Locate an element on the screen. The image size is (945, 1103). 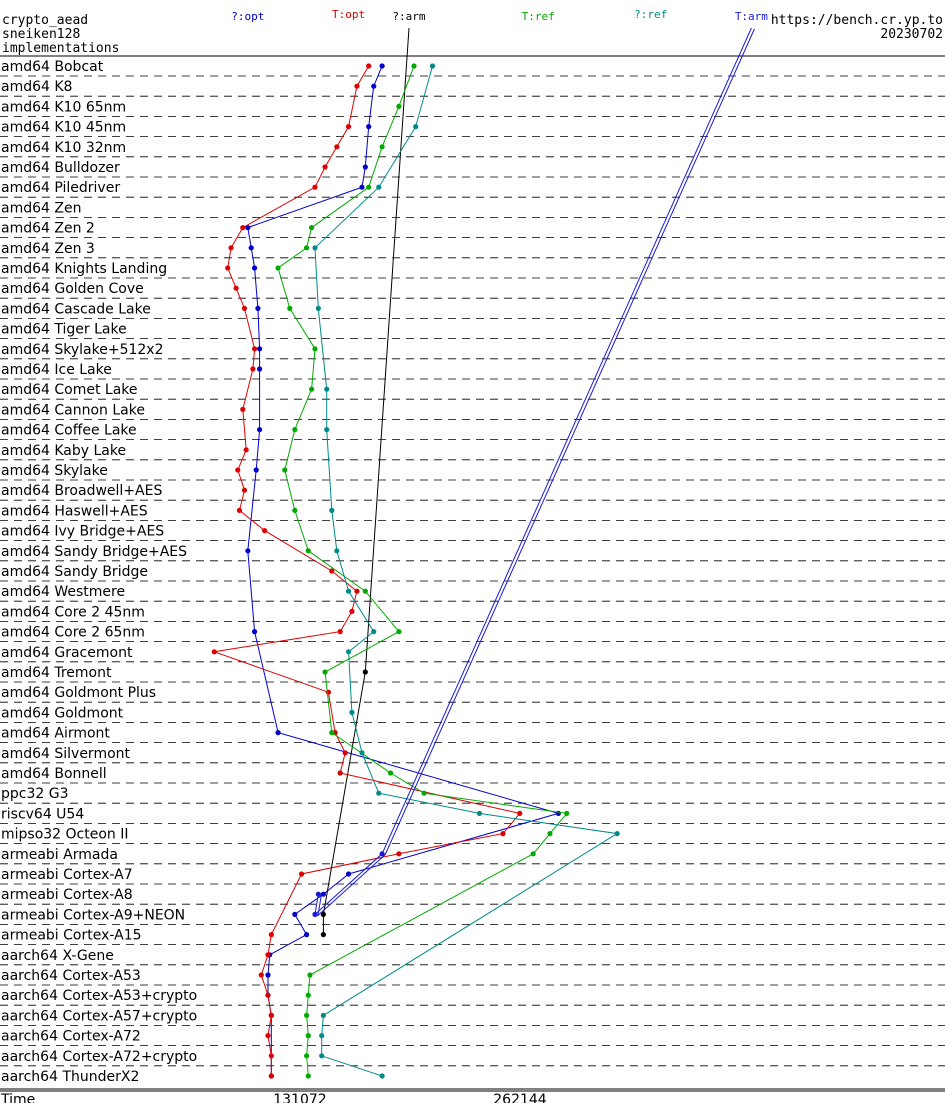
category-label: amd64 Kaby Lake is located at coordinates (63, 451).